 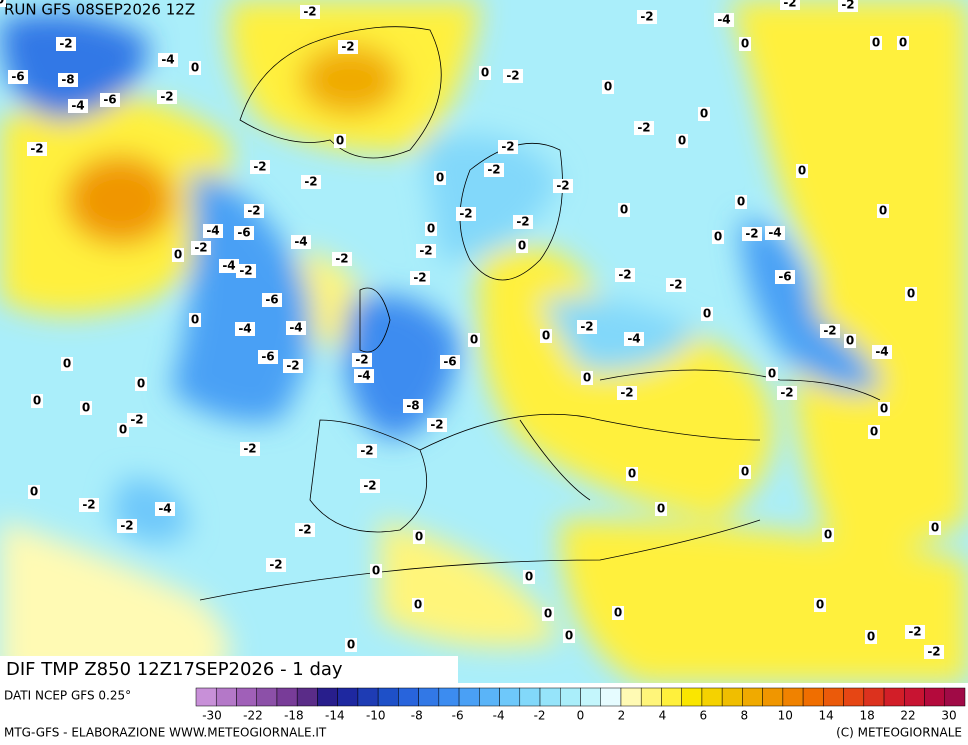 I want to click on colorbar-tick-label: -2, so click(x=540, y=716).